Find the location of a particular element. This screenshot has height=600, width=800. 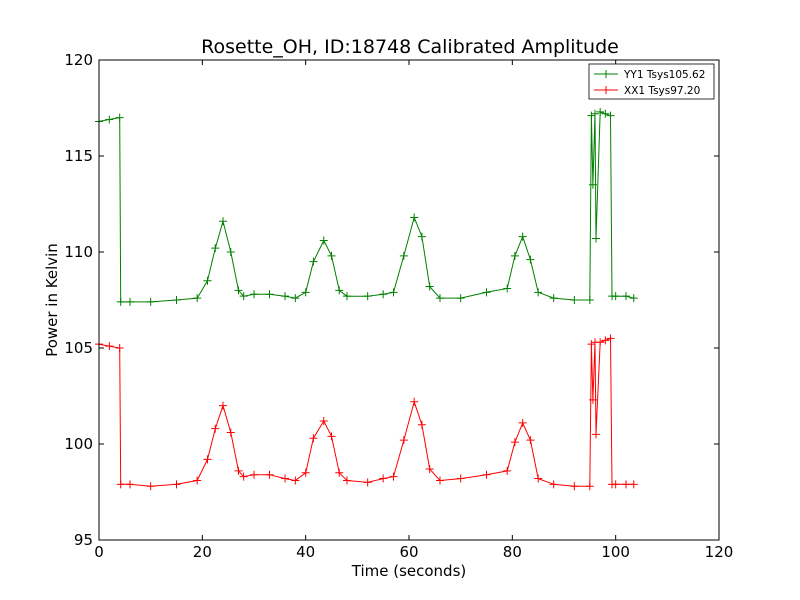

y-tick-label-4: 115 is located at coordinates (78, 156).